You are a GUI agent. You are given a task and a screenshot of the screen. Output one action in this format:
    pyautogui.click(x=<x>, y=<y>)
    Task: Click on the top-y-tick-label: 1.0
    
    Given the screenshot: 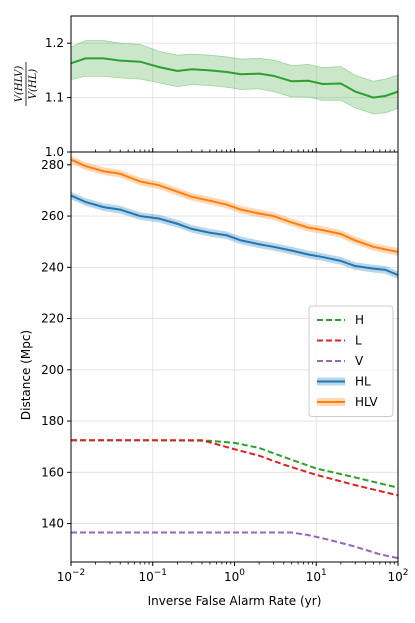 What is the action you would take?
    pyautogui.click(x=54, y=152)
    